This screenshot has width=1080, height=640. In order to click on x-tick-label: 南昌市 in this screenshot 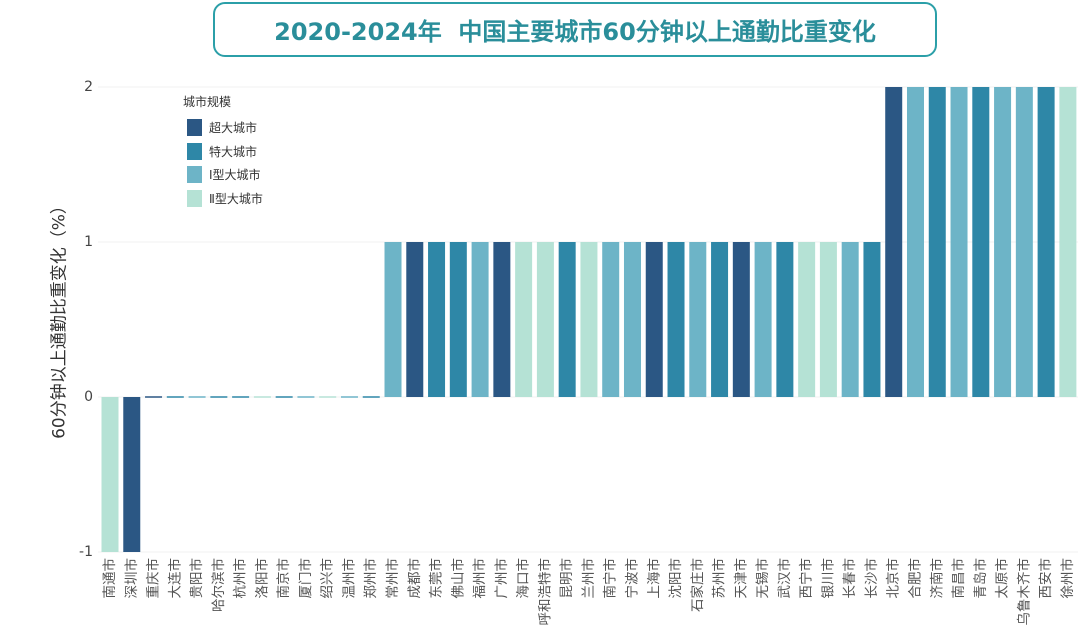, I will do `click(958, 578)`.